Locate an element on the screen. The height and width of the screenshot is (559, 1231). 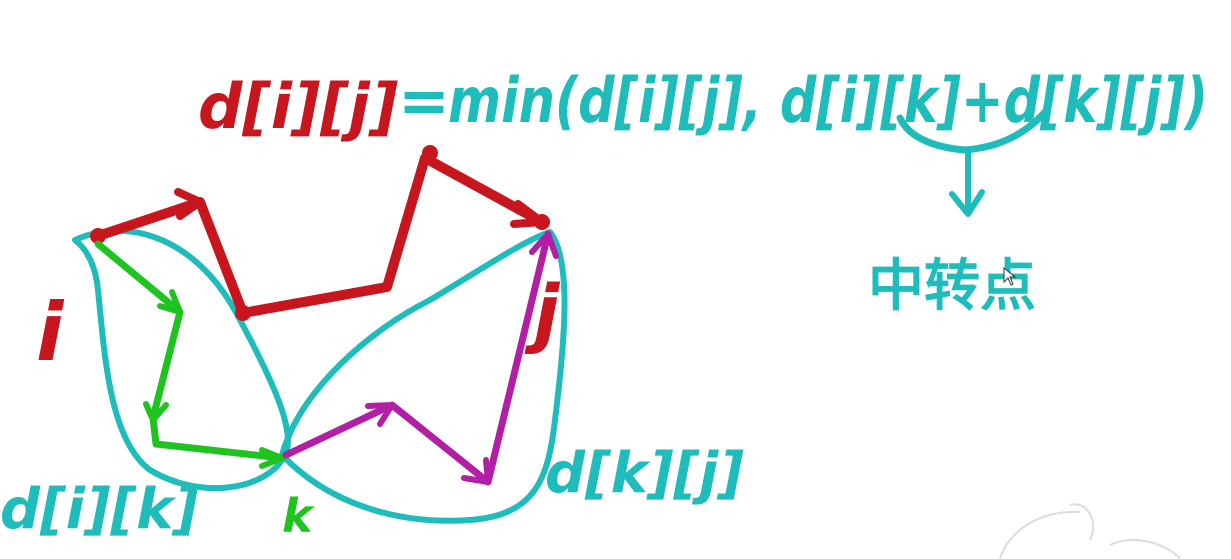
label-d-i-k: d[i][k] is located at coordinates (99, 509).